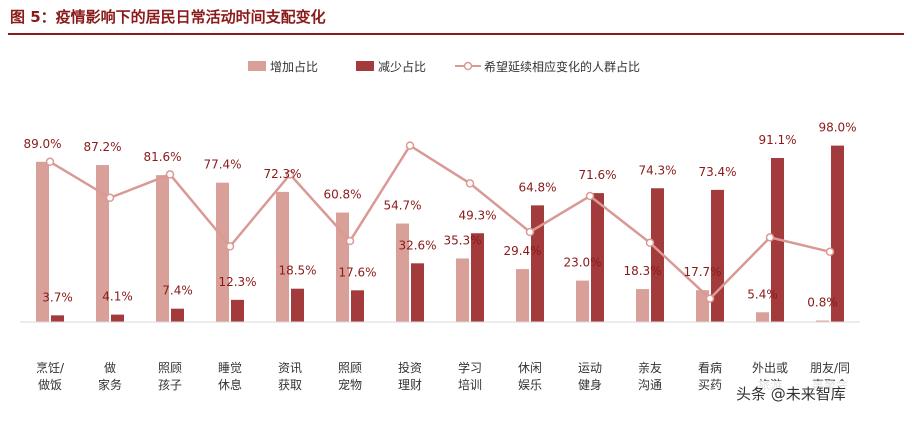  What do you see at coordinates (530, 368) in the screenshot?
I see `x-tick-label-8-0: 休闲` at bounding box center [530, 368].